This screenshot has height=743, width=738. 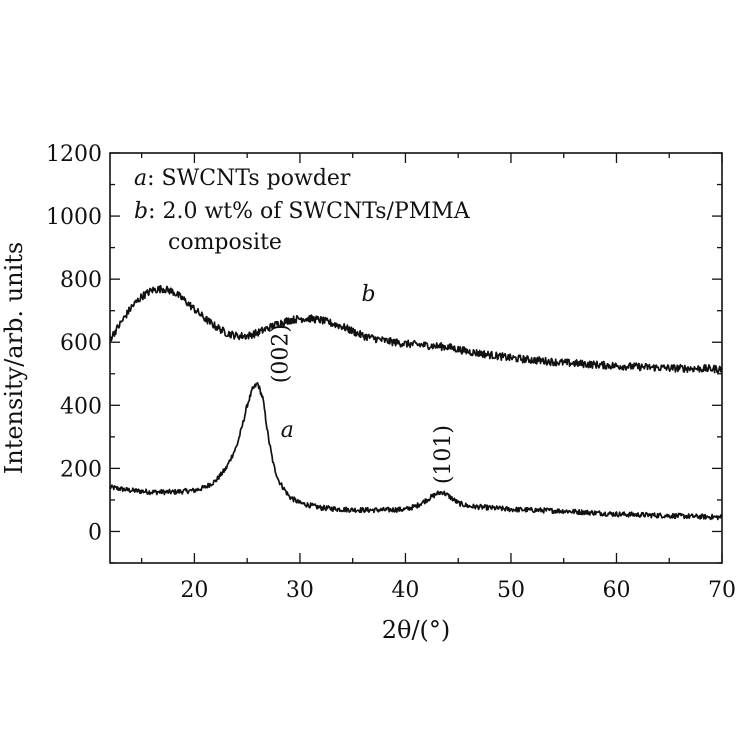 What do you see at coordinates (141, 211) in the screenshot?
I see `legend-key-b: b` at bounding box center [141, 211].